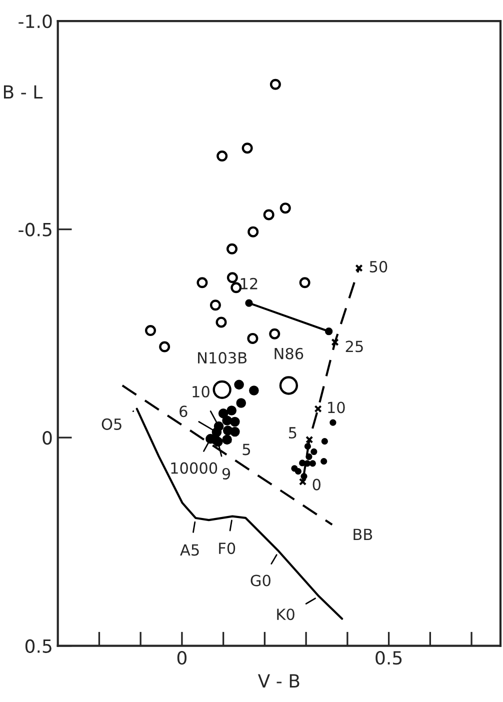  Describe the element at coordinates (23, 92) in the screenshot. I see `y-axis-title: B - L` at that location.